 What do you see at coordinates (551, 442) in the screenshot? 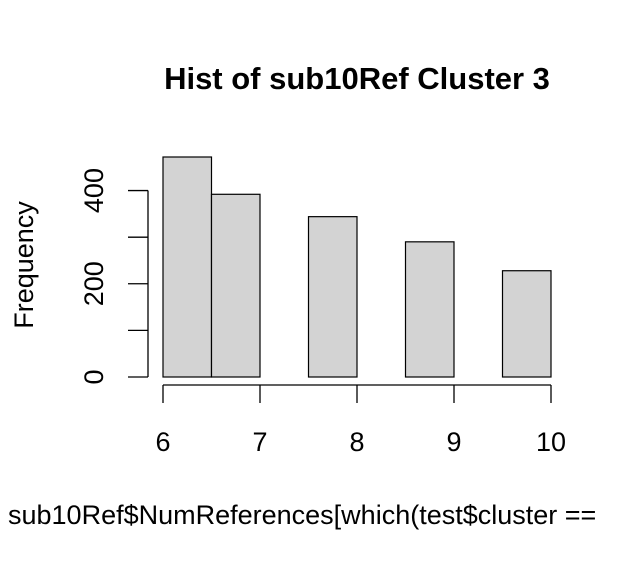
I see `x-tick-label: 10` at bounding box center [551, 442].